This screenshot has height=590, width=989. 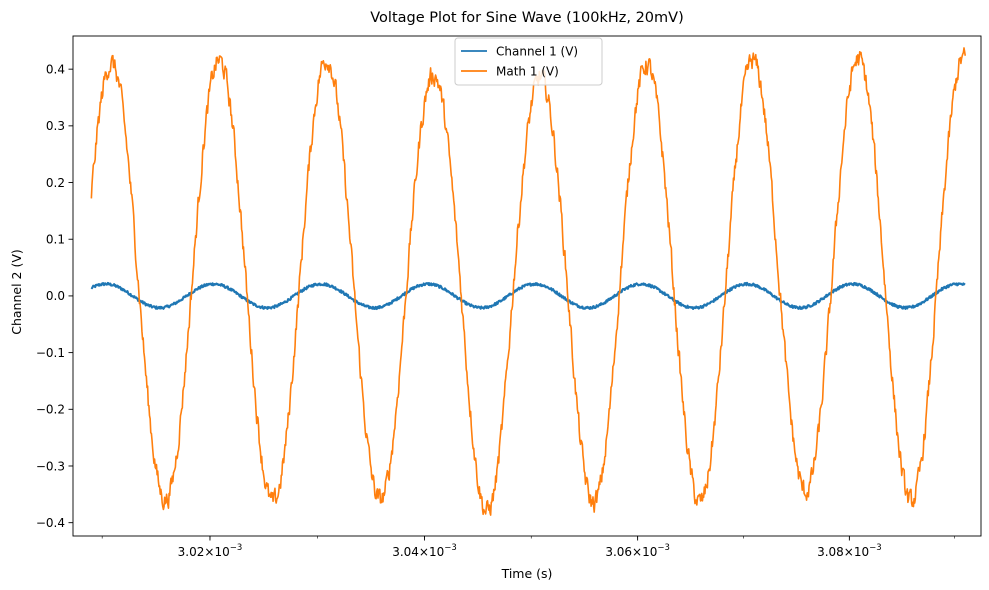 What do you see at coordinates (16, 292) in the screenshot?
I see `y-axis-label: Channel 2 (V)` at bounding box center [16, 292].